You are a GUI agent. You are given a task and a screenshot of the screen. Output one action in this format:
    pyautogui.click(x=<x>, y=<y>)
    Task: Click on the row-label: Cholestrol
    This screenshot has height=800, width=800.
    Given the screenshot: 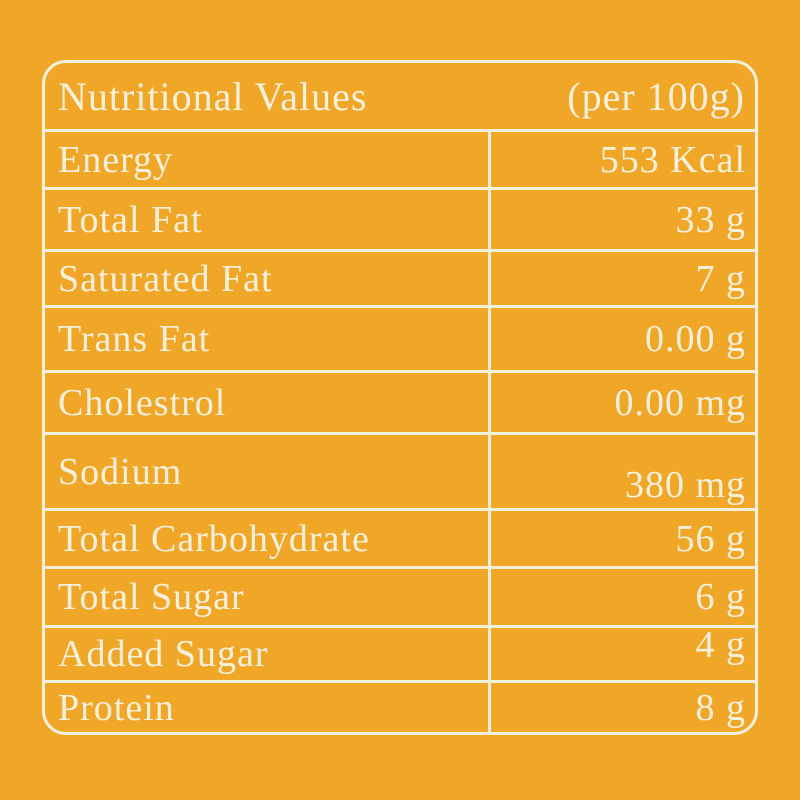 What is the action you would take?
    pyautogui.click(x=142, y=402)
    